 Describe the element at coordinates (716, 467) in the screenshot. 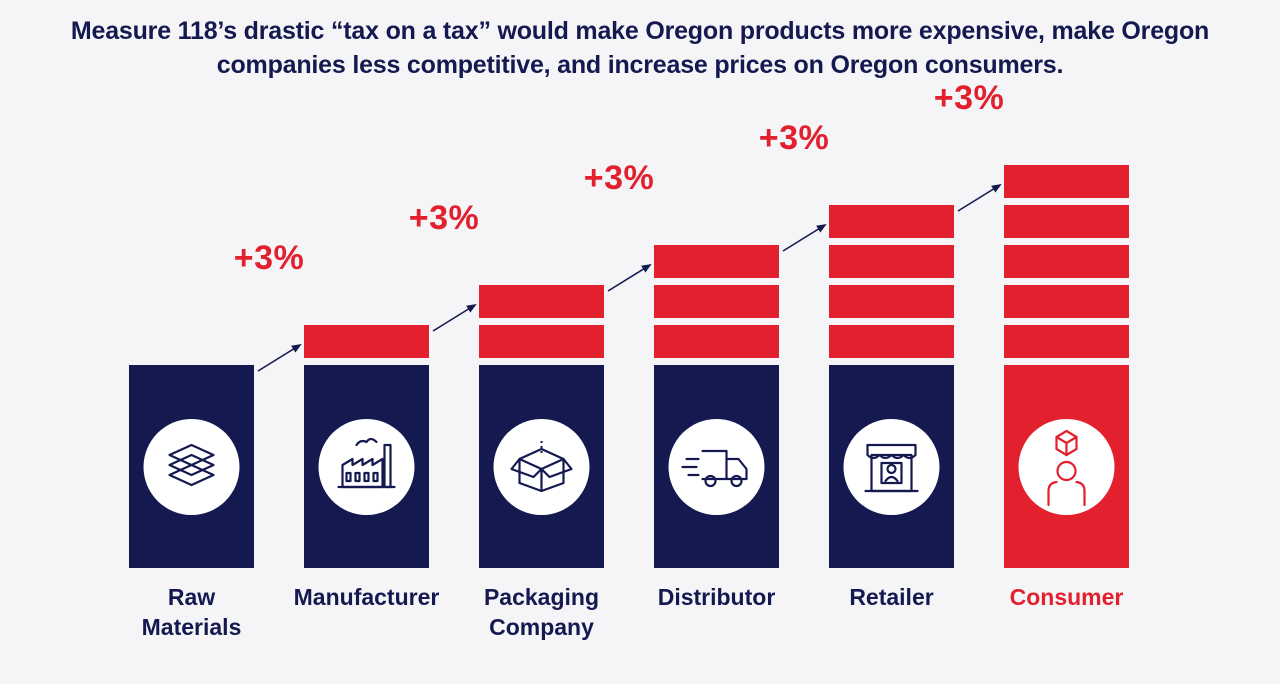

I see `truck-icon` at that location.